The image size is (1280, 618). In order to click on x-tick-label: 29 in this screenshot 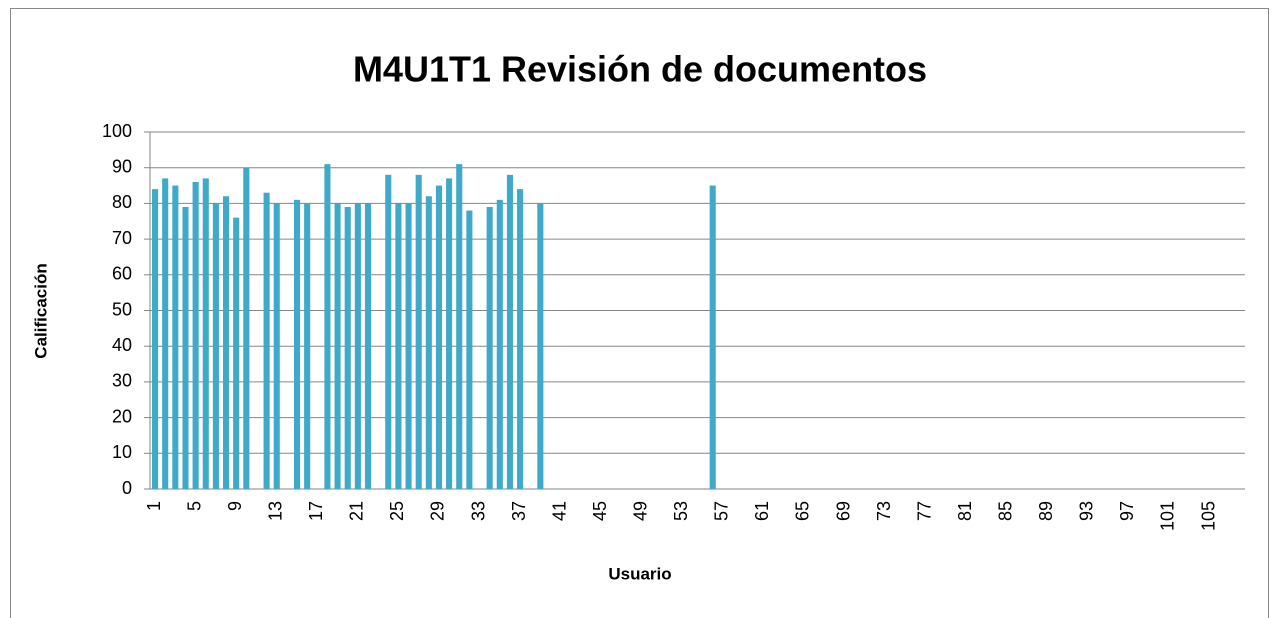, I will do `click(438, 511)`.